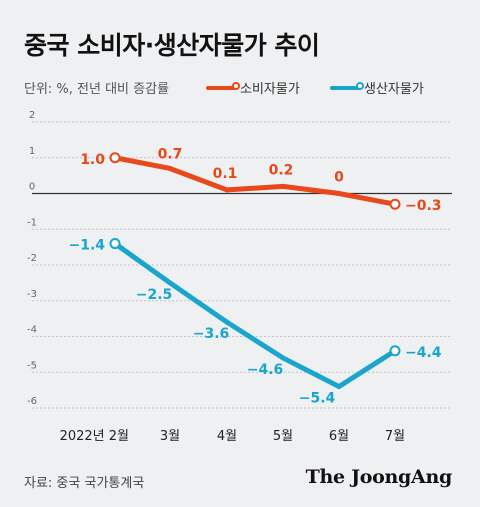 Image resolution: width=480 pixels, height=507 pixels. What do you see at coordinates (317, 399) in the screenshot?
I see `data-label-producer: −5.4` at bounding box center [317, 399].